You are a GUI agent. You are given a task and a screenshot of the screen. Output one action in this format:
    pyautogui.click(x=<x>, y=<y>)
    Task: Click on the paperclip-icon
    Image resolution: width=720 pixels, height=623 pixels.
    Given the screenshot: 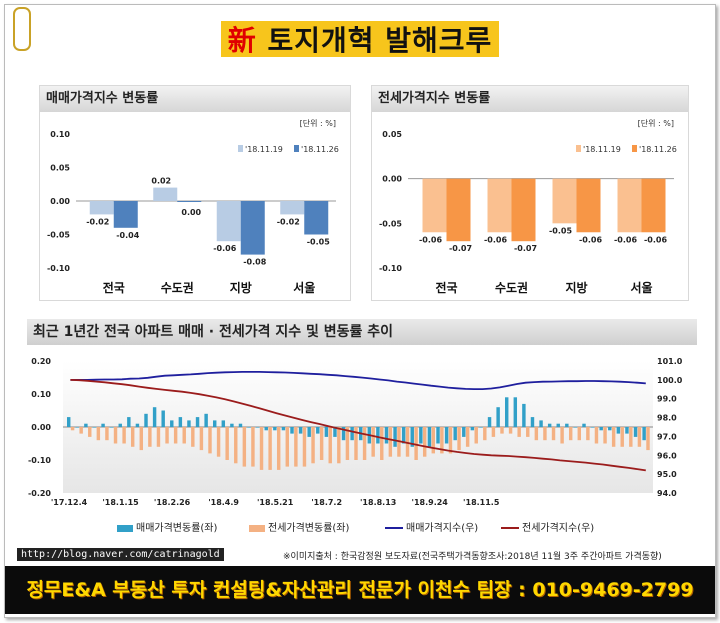 What is the action you would take?
    pyautogui.click(x=22, y=29)
    